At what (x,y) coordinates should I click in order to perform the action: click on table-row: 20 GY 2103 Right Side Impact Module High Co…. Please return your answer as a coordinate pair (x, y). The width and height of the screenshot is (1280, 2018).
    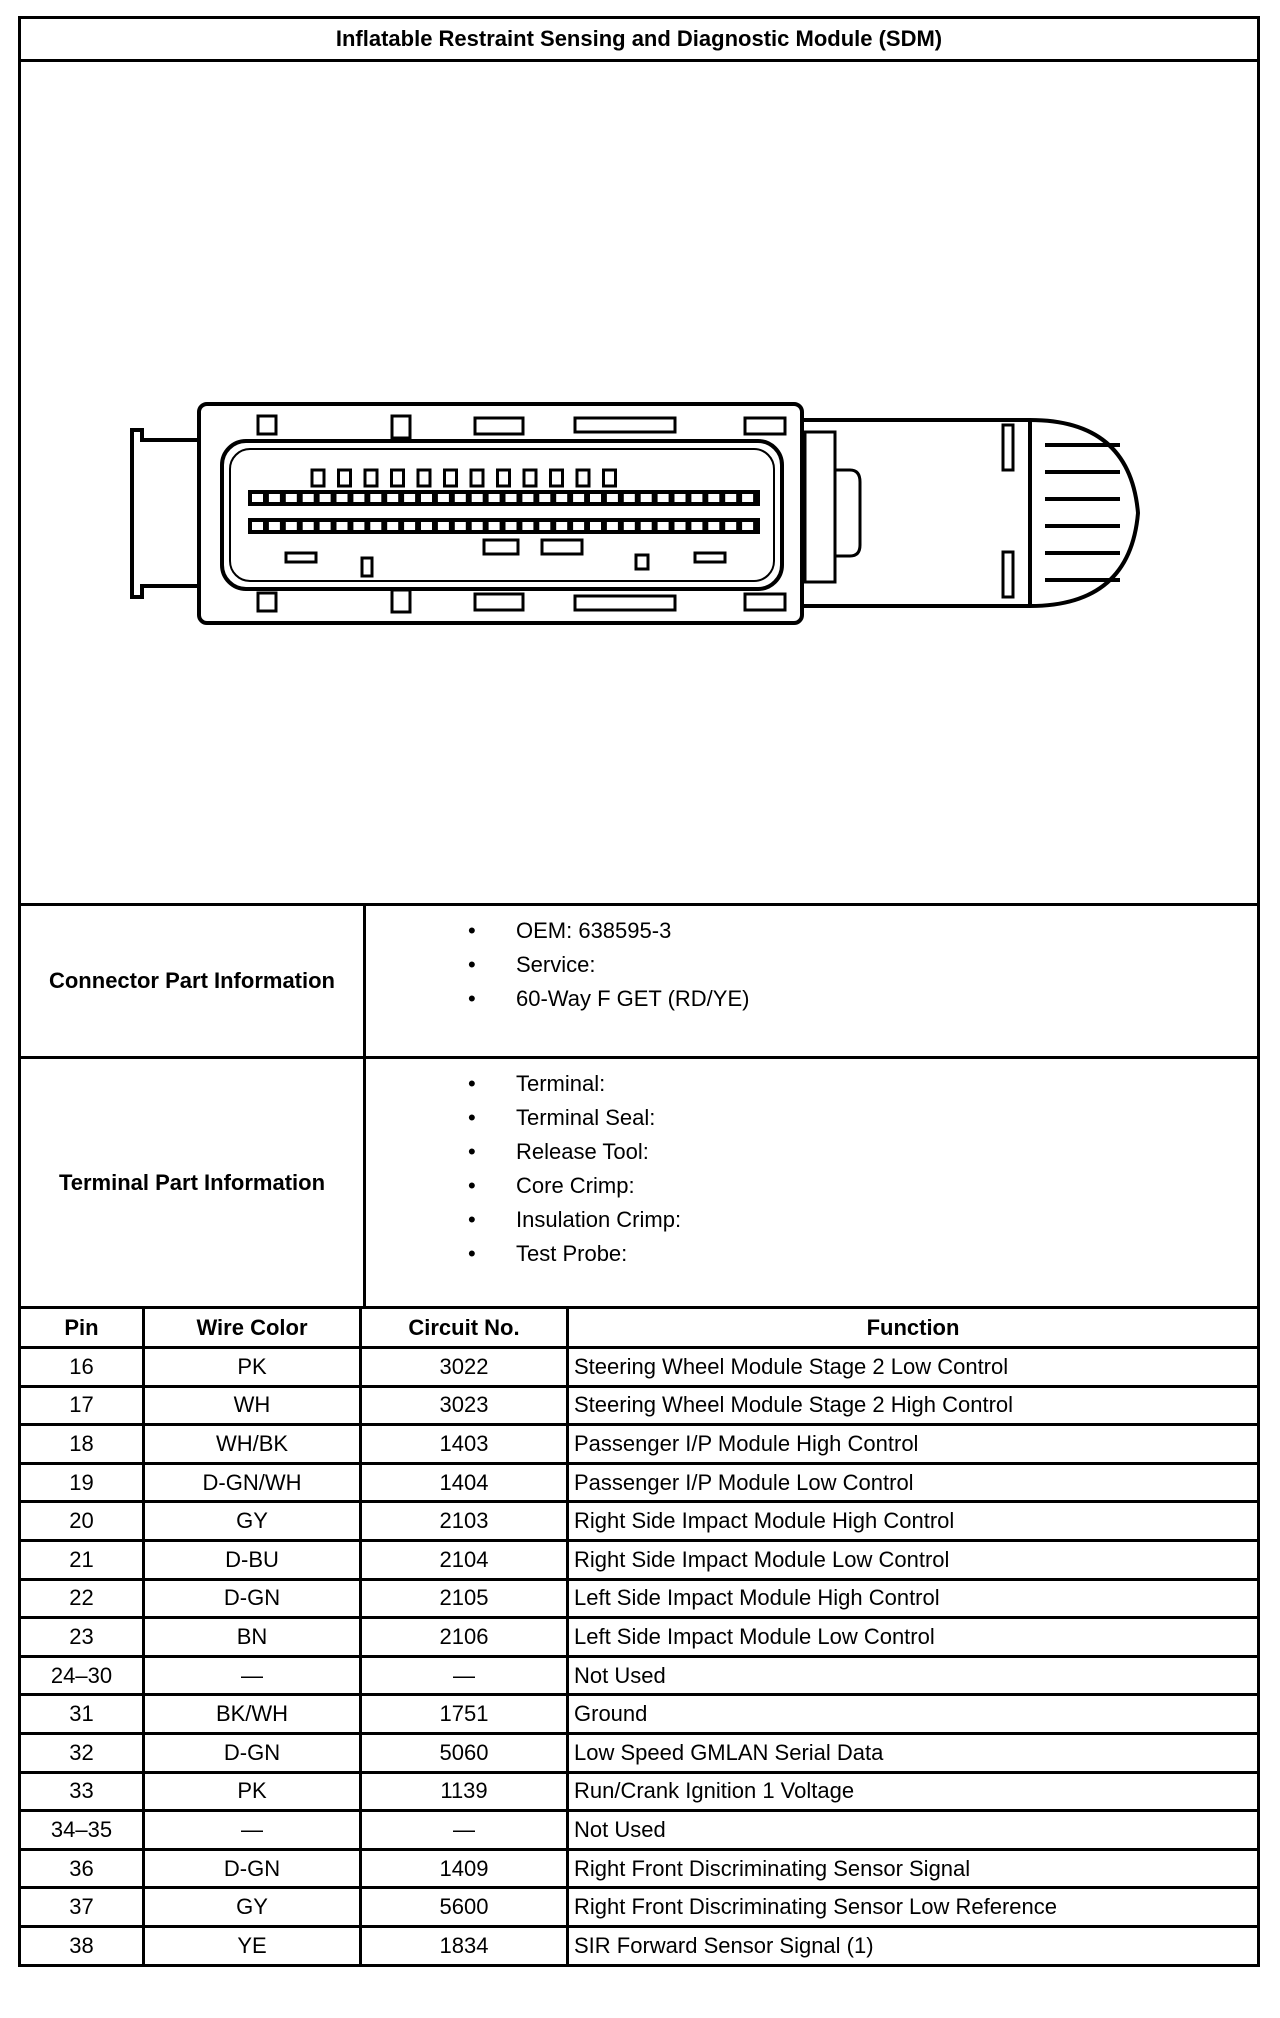
    Looking at the image, I should click on (639, 1521).